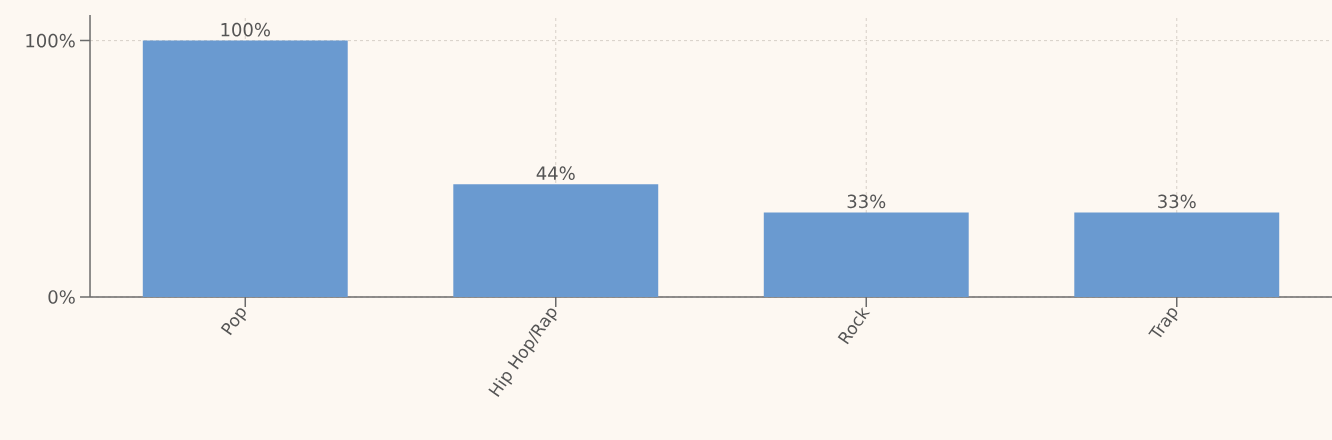 Image resolution: width=1332 pixels, height=440 pixels. I want to click on y-tick-label: 0%, so click(61, 297).